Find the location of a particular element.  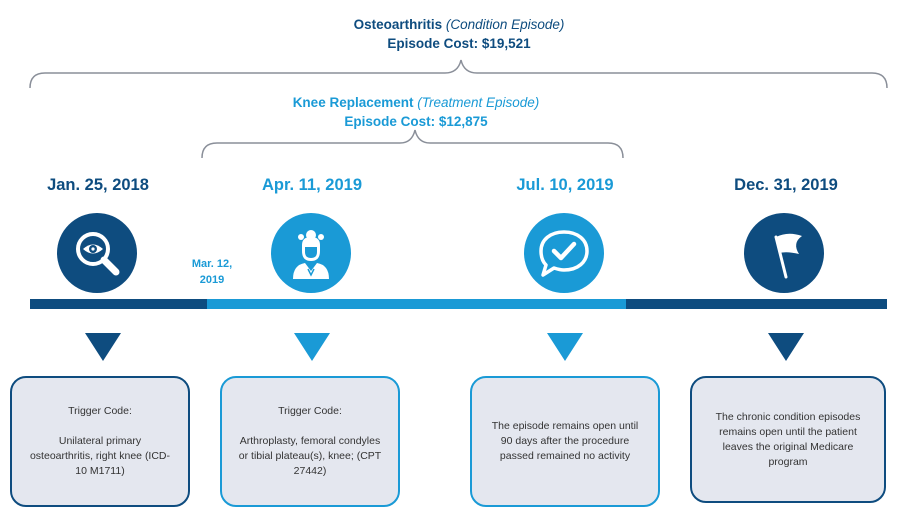

treatment-episode-type: (Treatment Episode) is located at coordinates (478, 102).